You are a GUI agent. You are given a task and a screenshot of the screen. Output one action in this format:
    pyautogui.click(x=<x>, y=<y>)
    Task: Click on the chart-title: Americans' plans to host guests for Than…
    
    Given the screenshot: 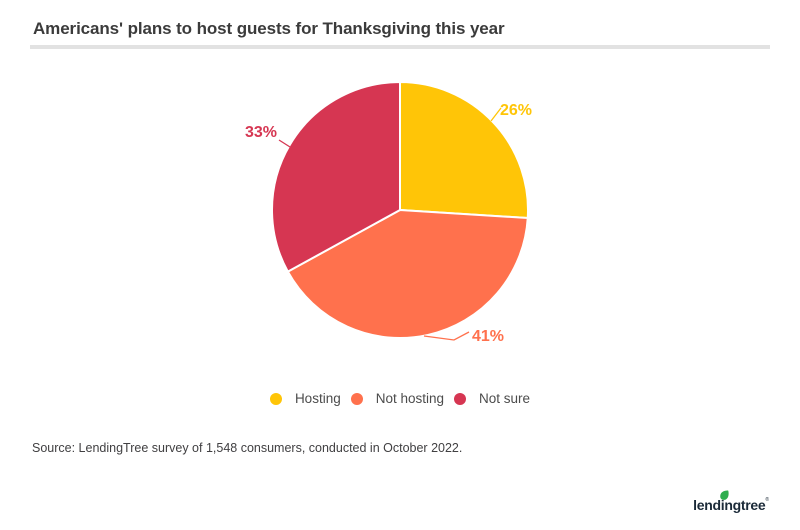 What is the action you would take?
    pyautogui.click(x=269, y=28)
    